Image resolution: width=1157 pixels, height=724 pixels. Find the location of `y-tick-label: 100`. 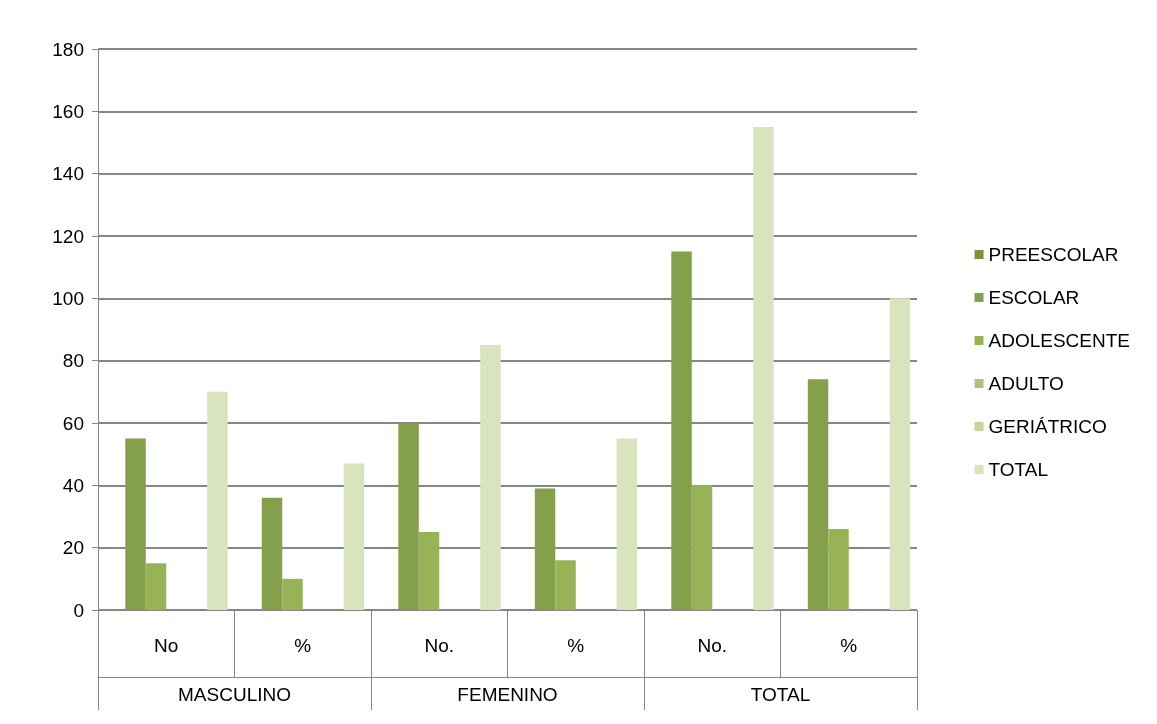

y-tick-label: 100 is located at coordinates (68, 298).